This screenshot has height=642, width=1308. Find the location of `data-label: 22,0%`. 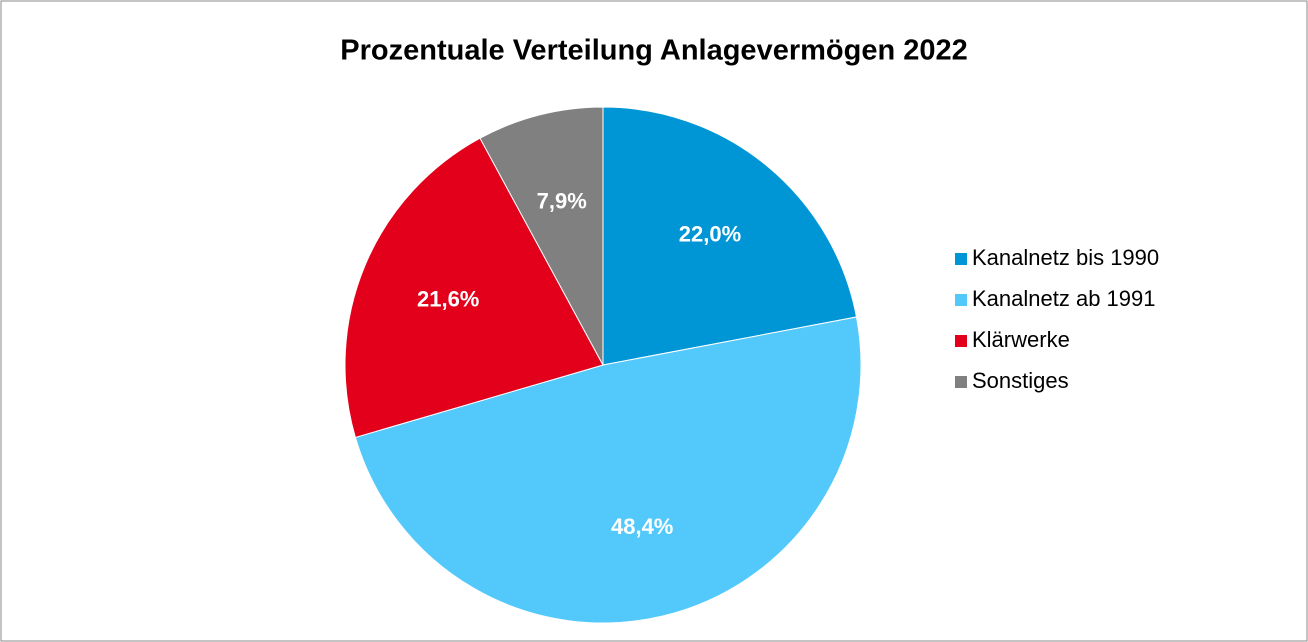

data-label: 22,0% is located at coordinates (710, 234).